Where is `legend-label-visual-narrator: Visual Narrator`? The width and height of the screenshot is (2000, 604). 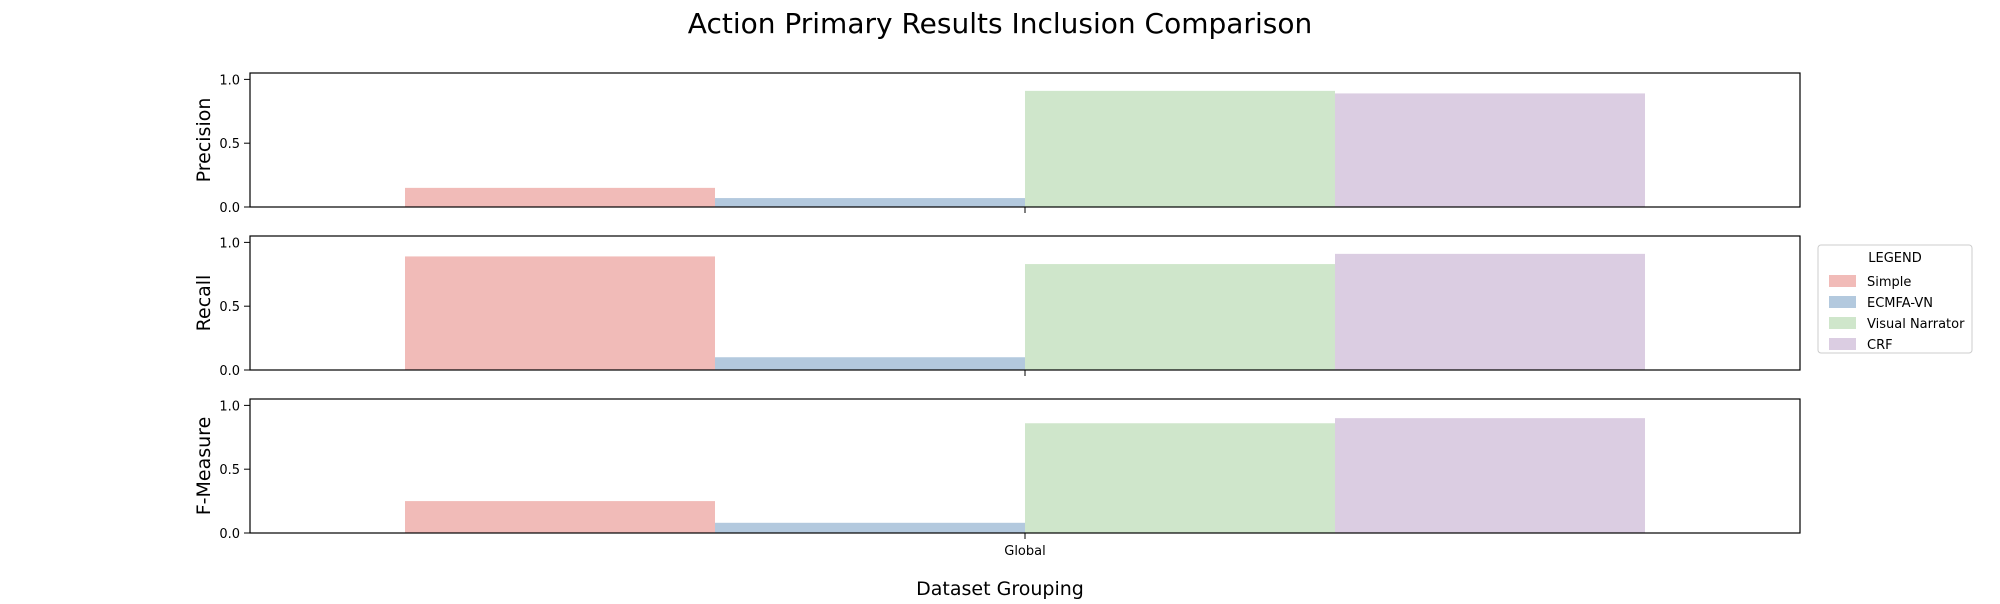 legend-label-visual-narrator: Visual Narrator is located at coordinates (1916, 324).